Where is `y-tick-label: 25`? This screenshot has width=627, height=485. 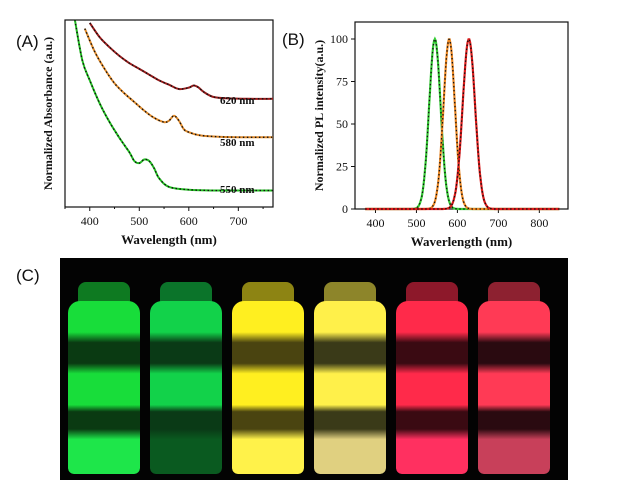 y-tick-label: 25 is located at coordinates (342, 167).